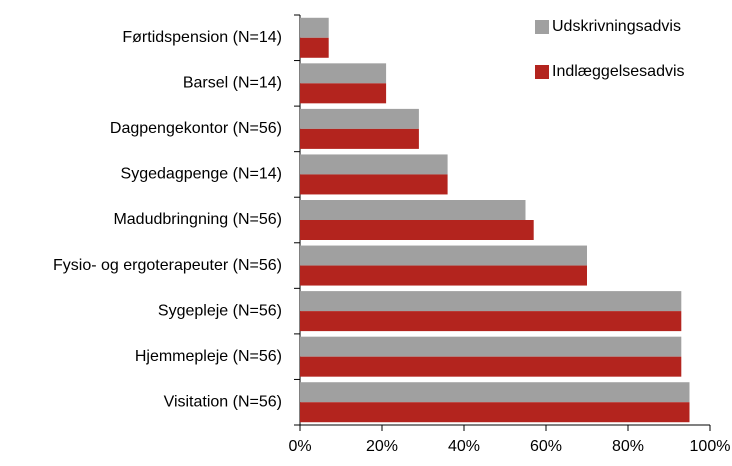 The height and width of the screenshot is (466, 732). Describe the element at coordinates (167, 265) in the screenshot. I see `y-tick-label: Fysio- og ergoterapeuter (N=56)` at that location.